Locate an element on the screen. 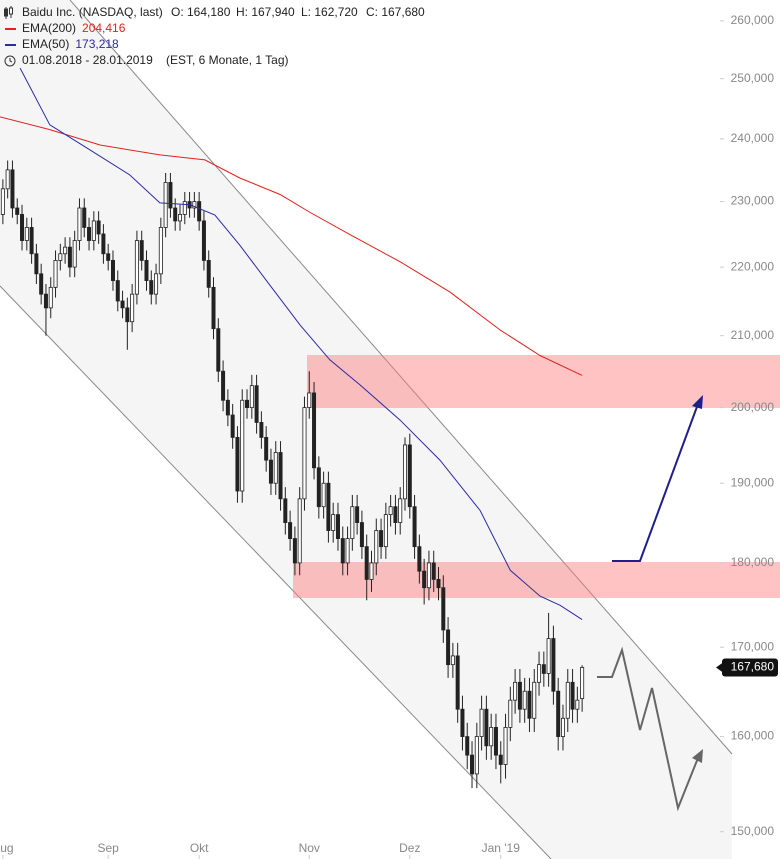 The width and height of the screenshot is (780, 859). clock-hand is located at coordinates (11, 60).